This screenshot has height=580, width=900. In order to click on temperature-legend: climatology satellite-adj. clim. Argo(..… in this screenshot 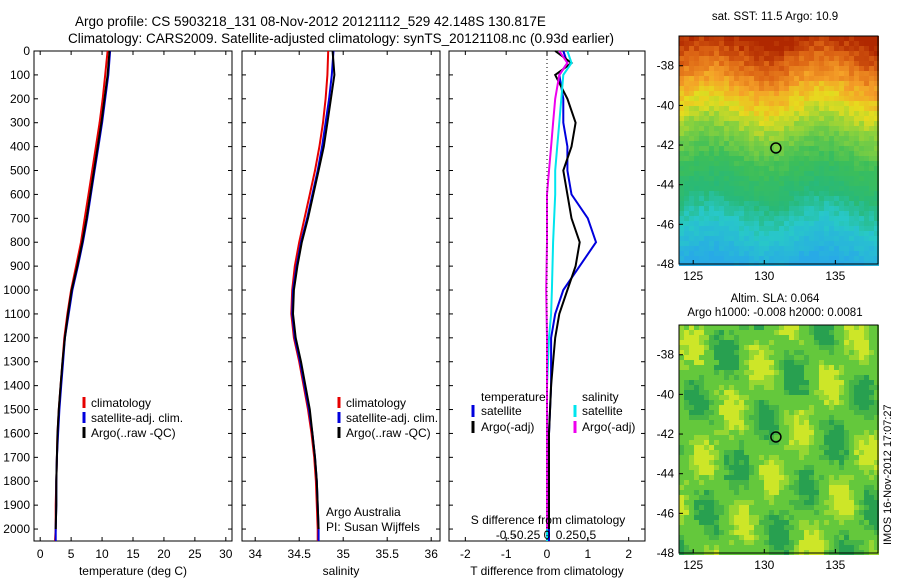, I will do `click(132, 418)`.